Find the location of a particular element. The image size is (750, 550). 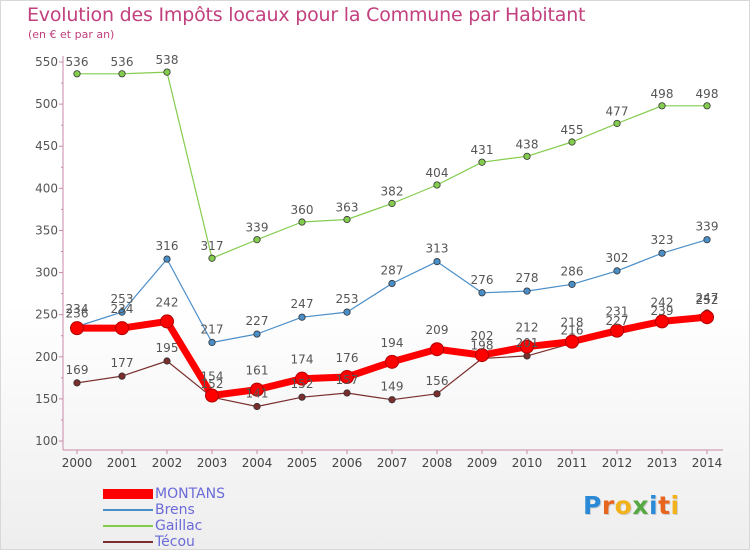

data-label-montans: 154 is located at coordinates (212, 377).